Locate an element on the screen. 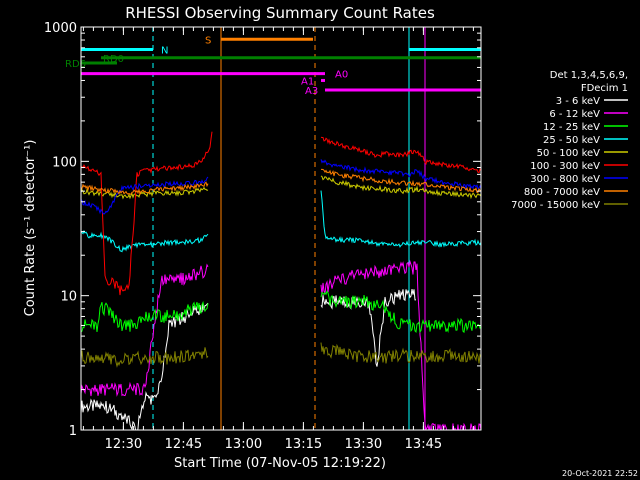 This screenshot has width=640, height=480. state-bar-label-6: A1 is located at coordinates (307, 81).